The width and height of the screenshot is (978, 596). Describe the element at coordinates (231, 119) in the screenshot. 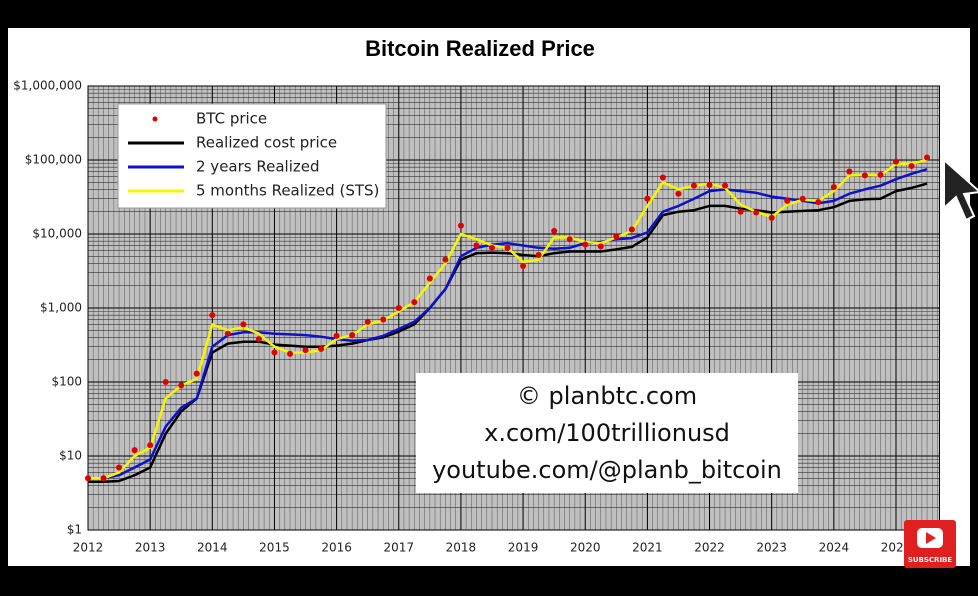

I see `legend-label: BTC price` at that location.